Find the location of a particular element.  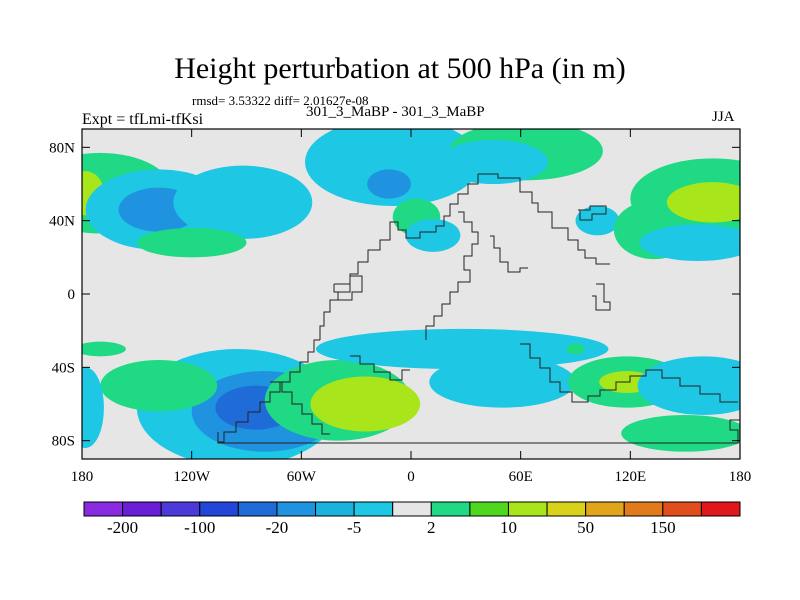

colorbar-label-5: 2 is located at coordinates (431, 527).